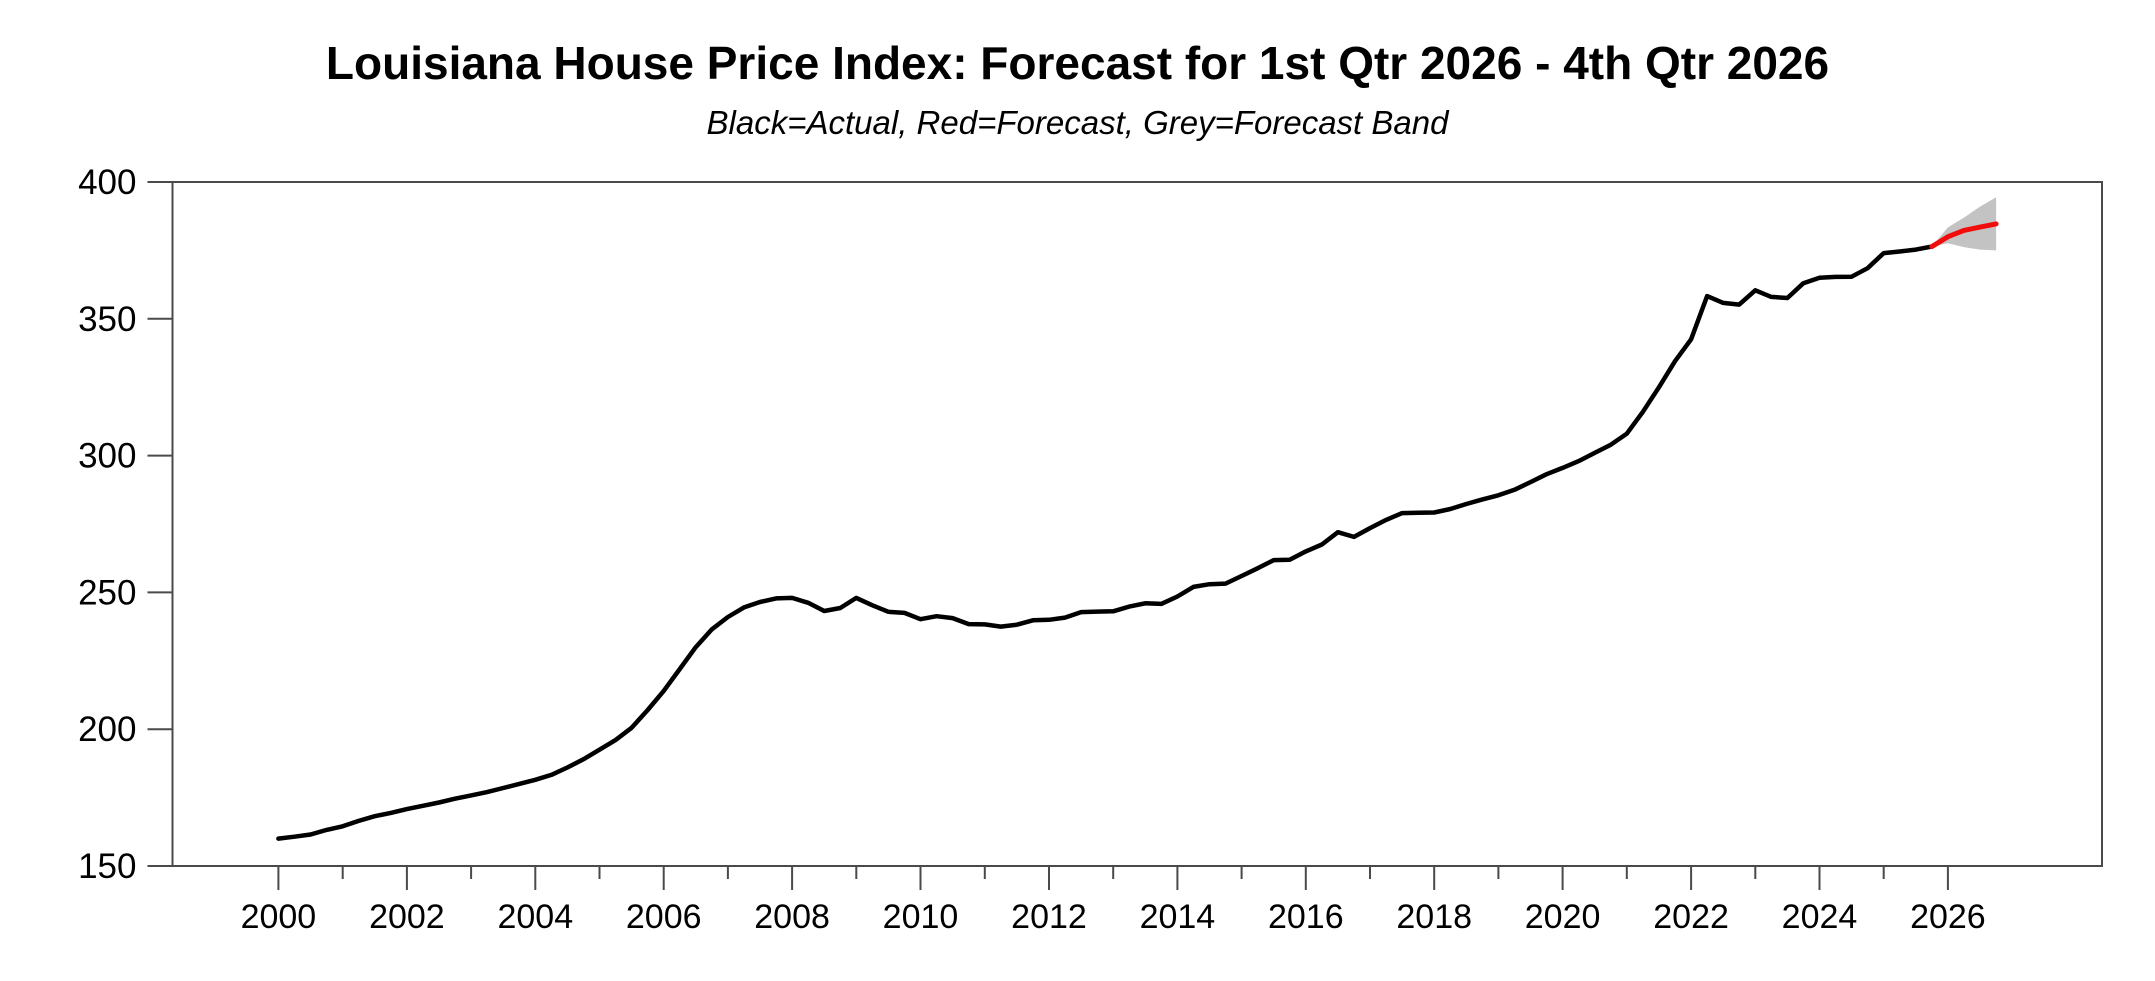 The height and width of the screenshot is (981, 2155). I want to click on x-tick-label: 2014, so click(1178, 917).